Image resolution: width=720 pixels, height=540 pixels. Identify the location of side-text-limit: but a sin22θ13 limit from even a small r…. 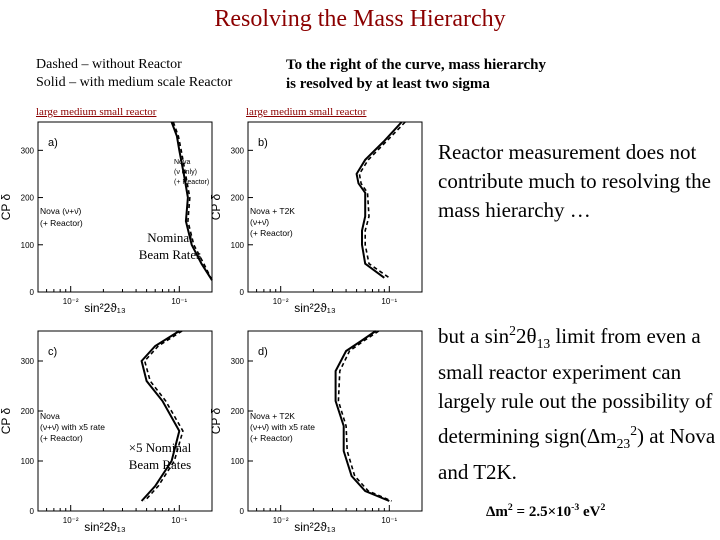
(577, 404).